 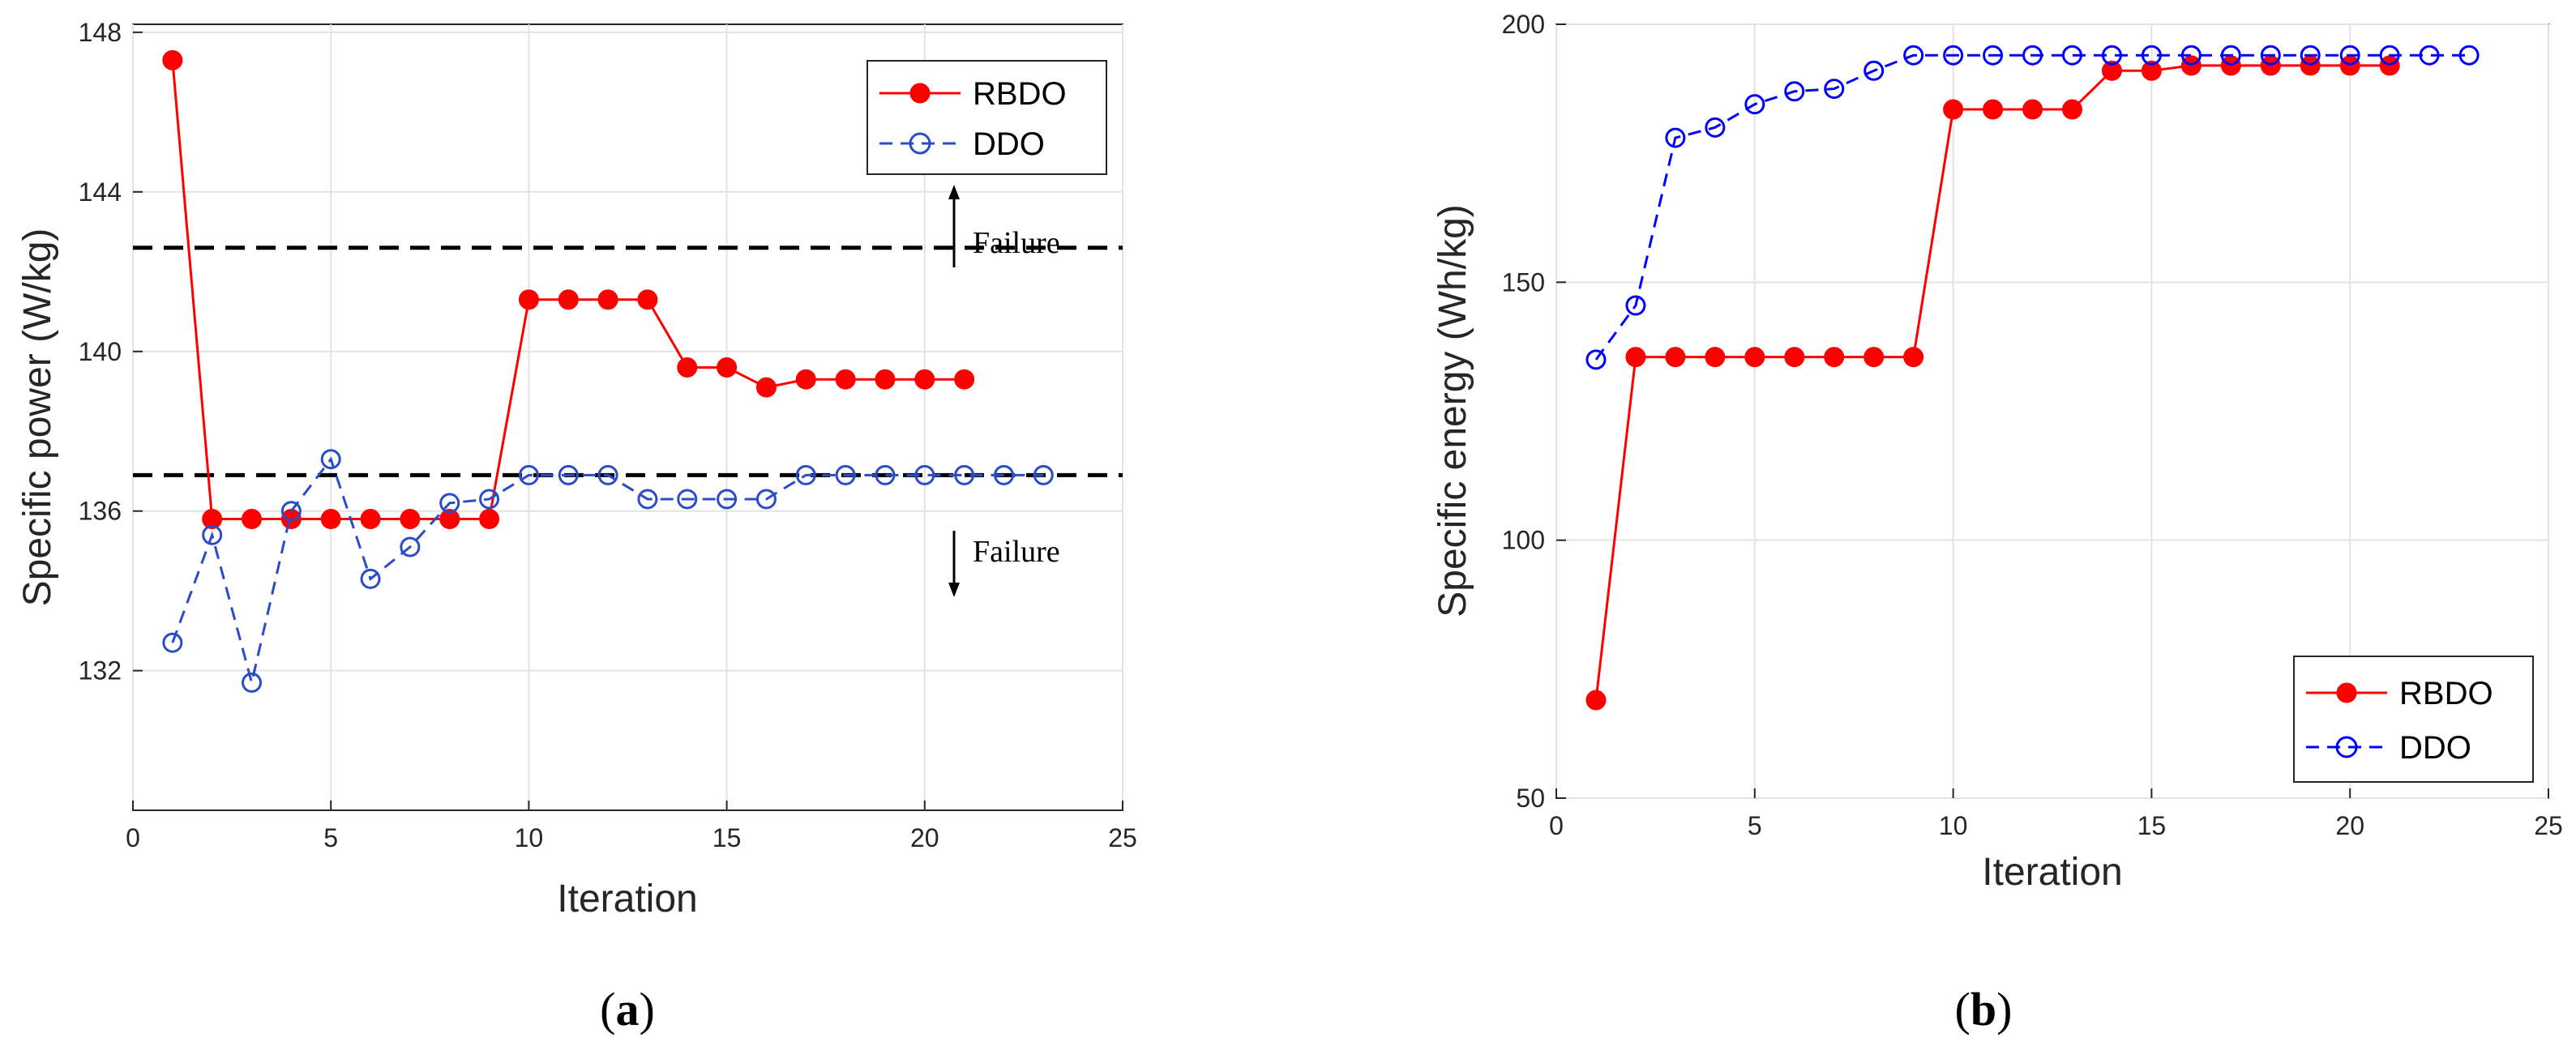 I want to click on series-line-ddo-b, so click(x=2032, y=207).